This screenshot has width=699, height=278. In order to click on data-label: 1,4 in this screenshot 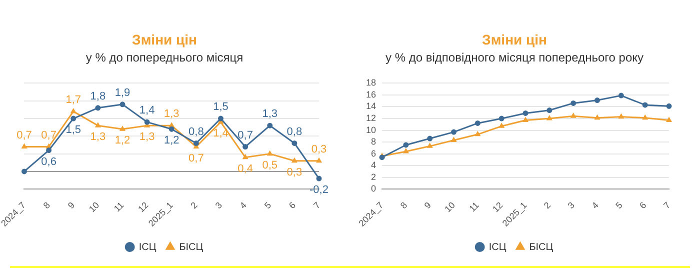, I will do `click(147, 110)`.